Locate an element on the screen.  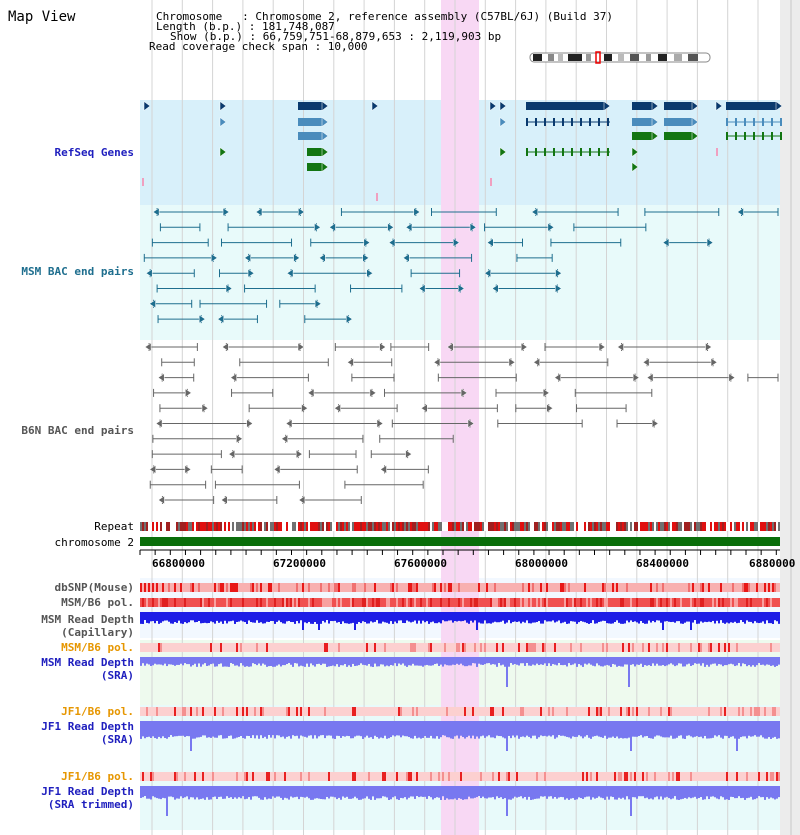
highlight-region is located at coordinates (460, 417).